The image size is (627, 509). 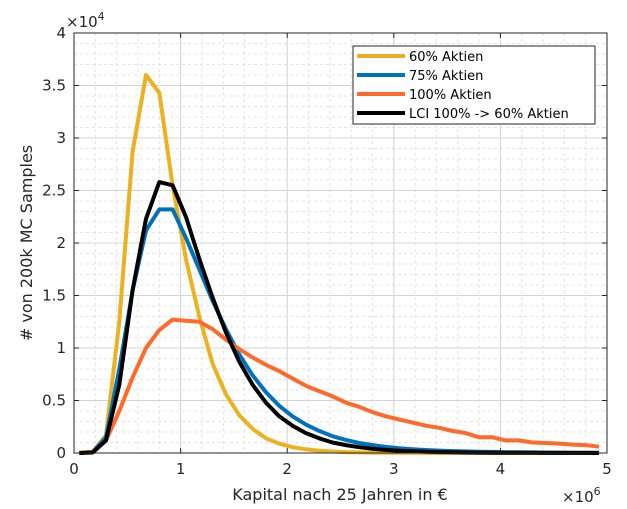 What do you see at coordinates (61, 138) in the screenshot?
I see `y-tick-label: 3` at bounding box center [61, 138].